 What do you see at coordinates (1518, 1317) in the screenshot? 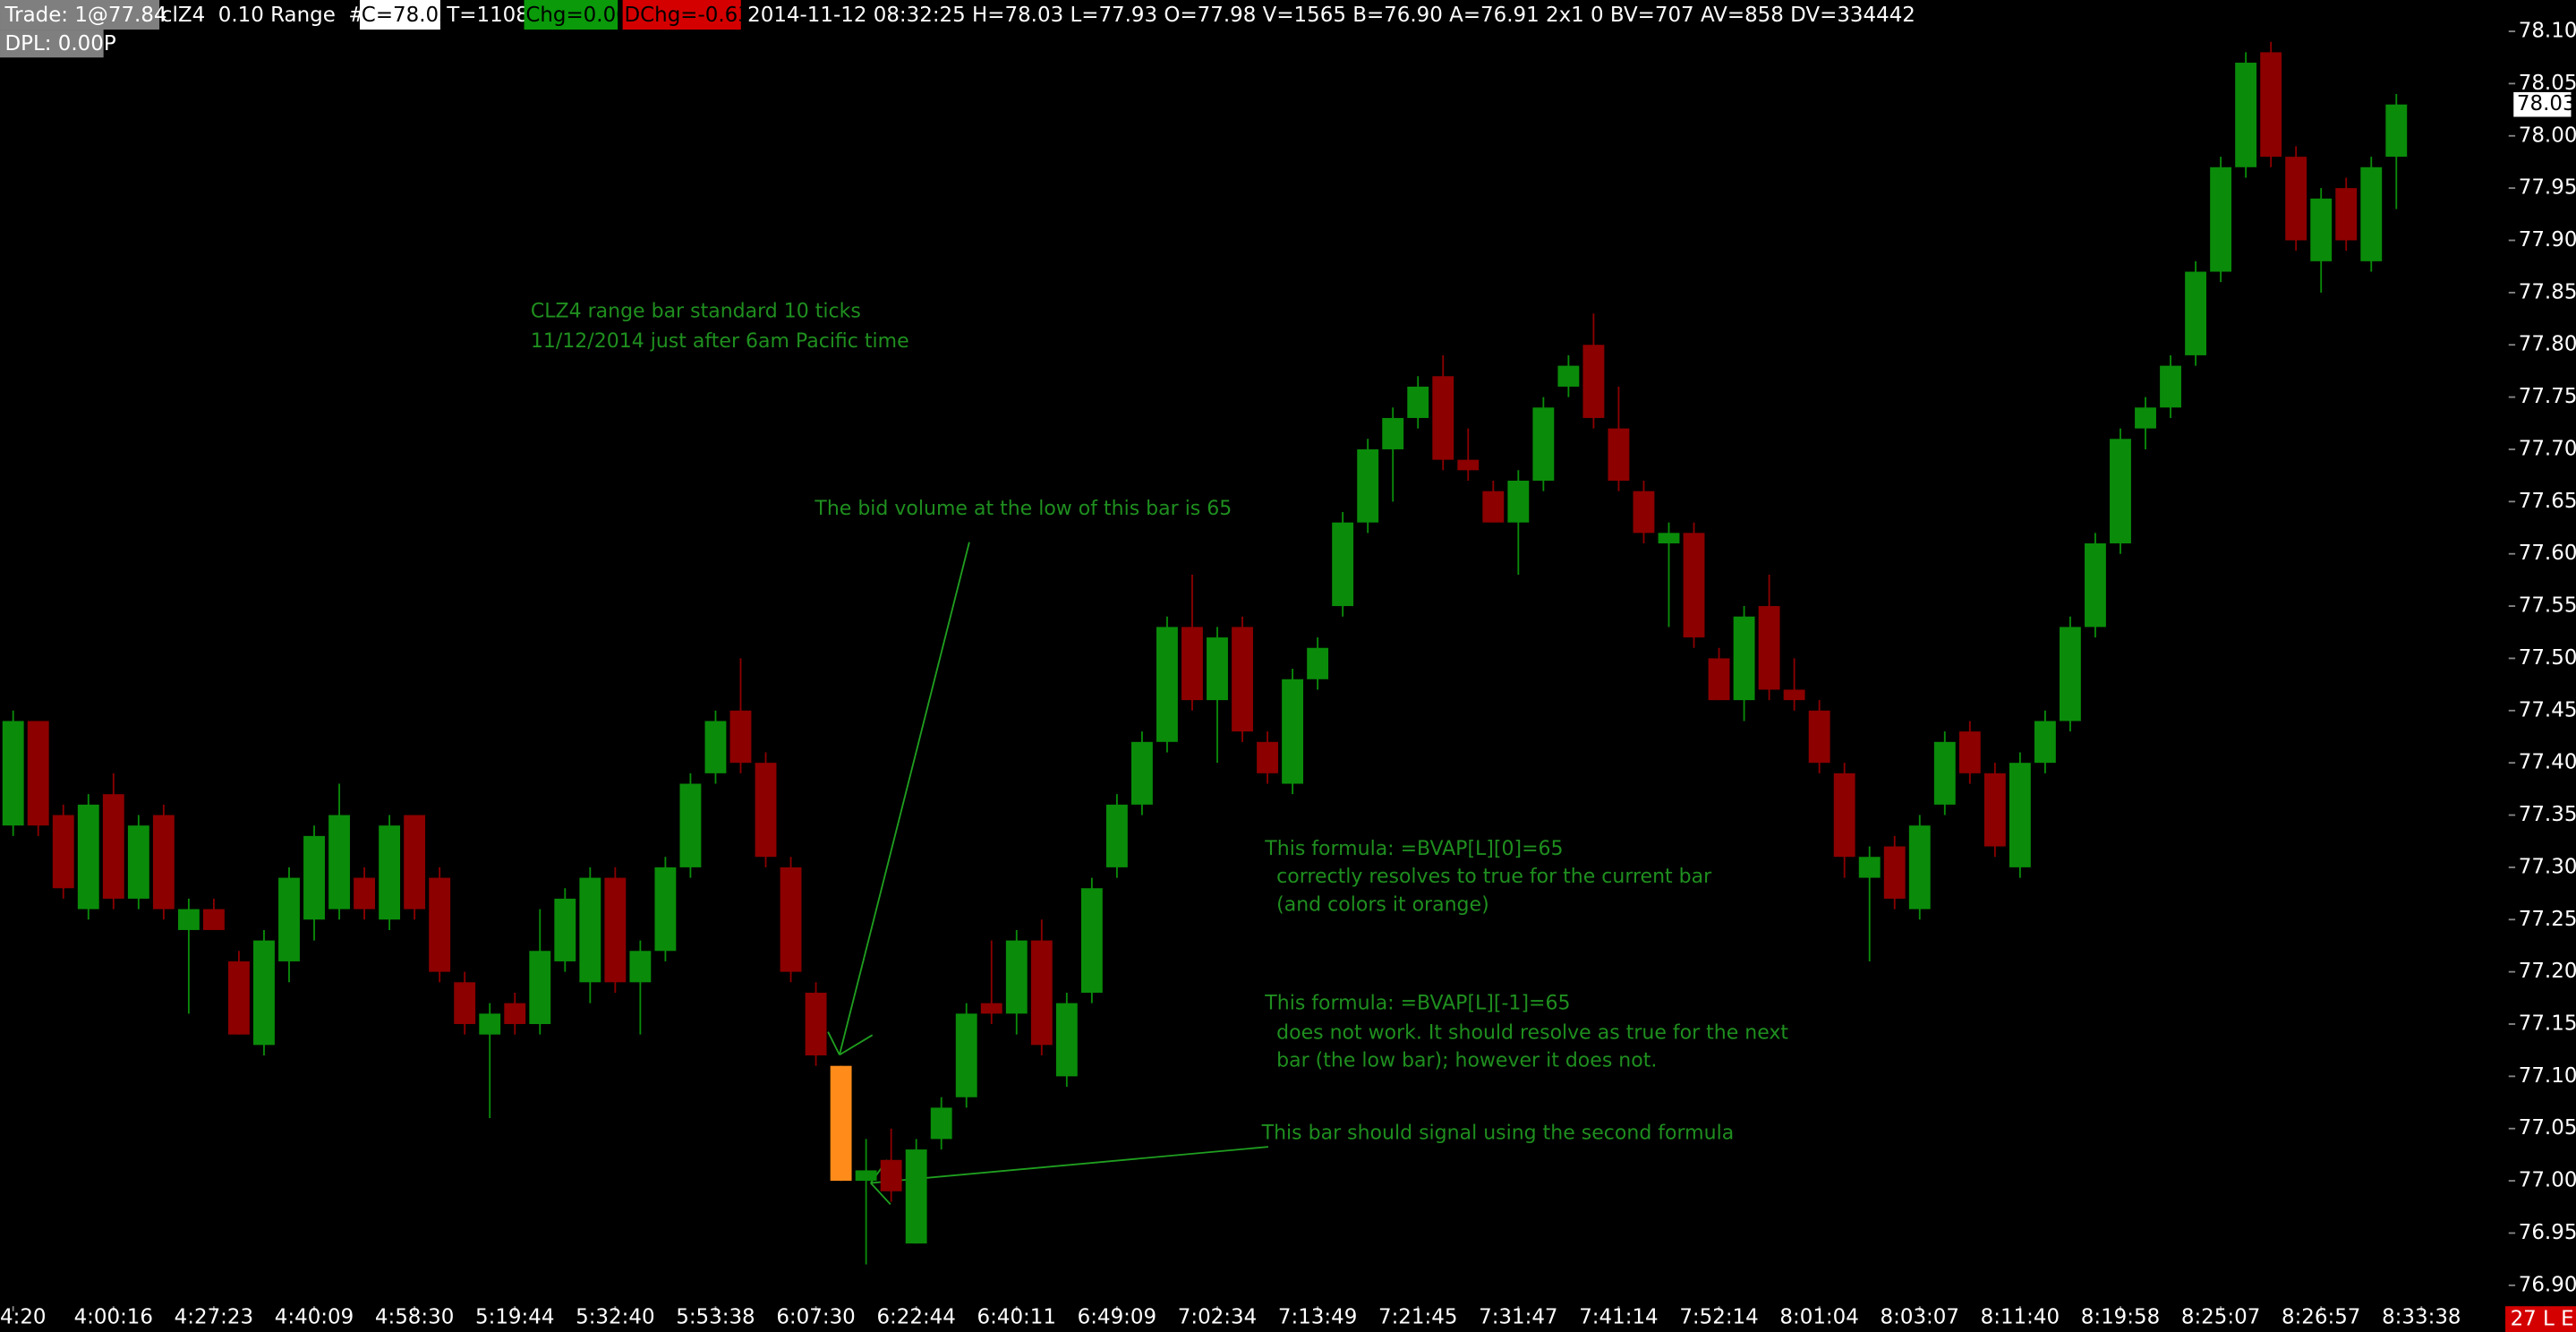
I see `x-tick-label: 7:31:47` at bounding box center [1518, 1317].